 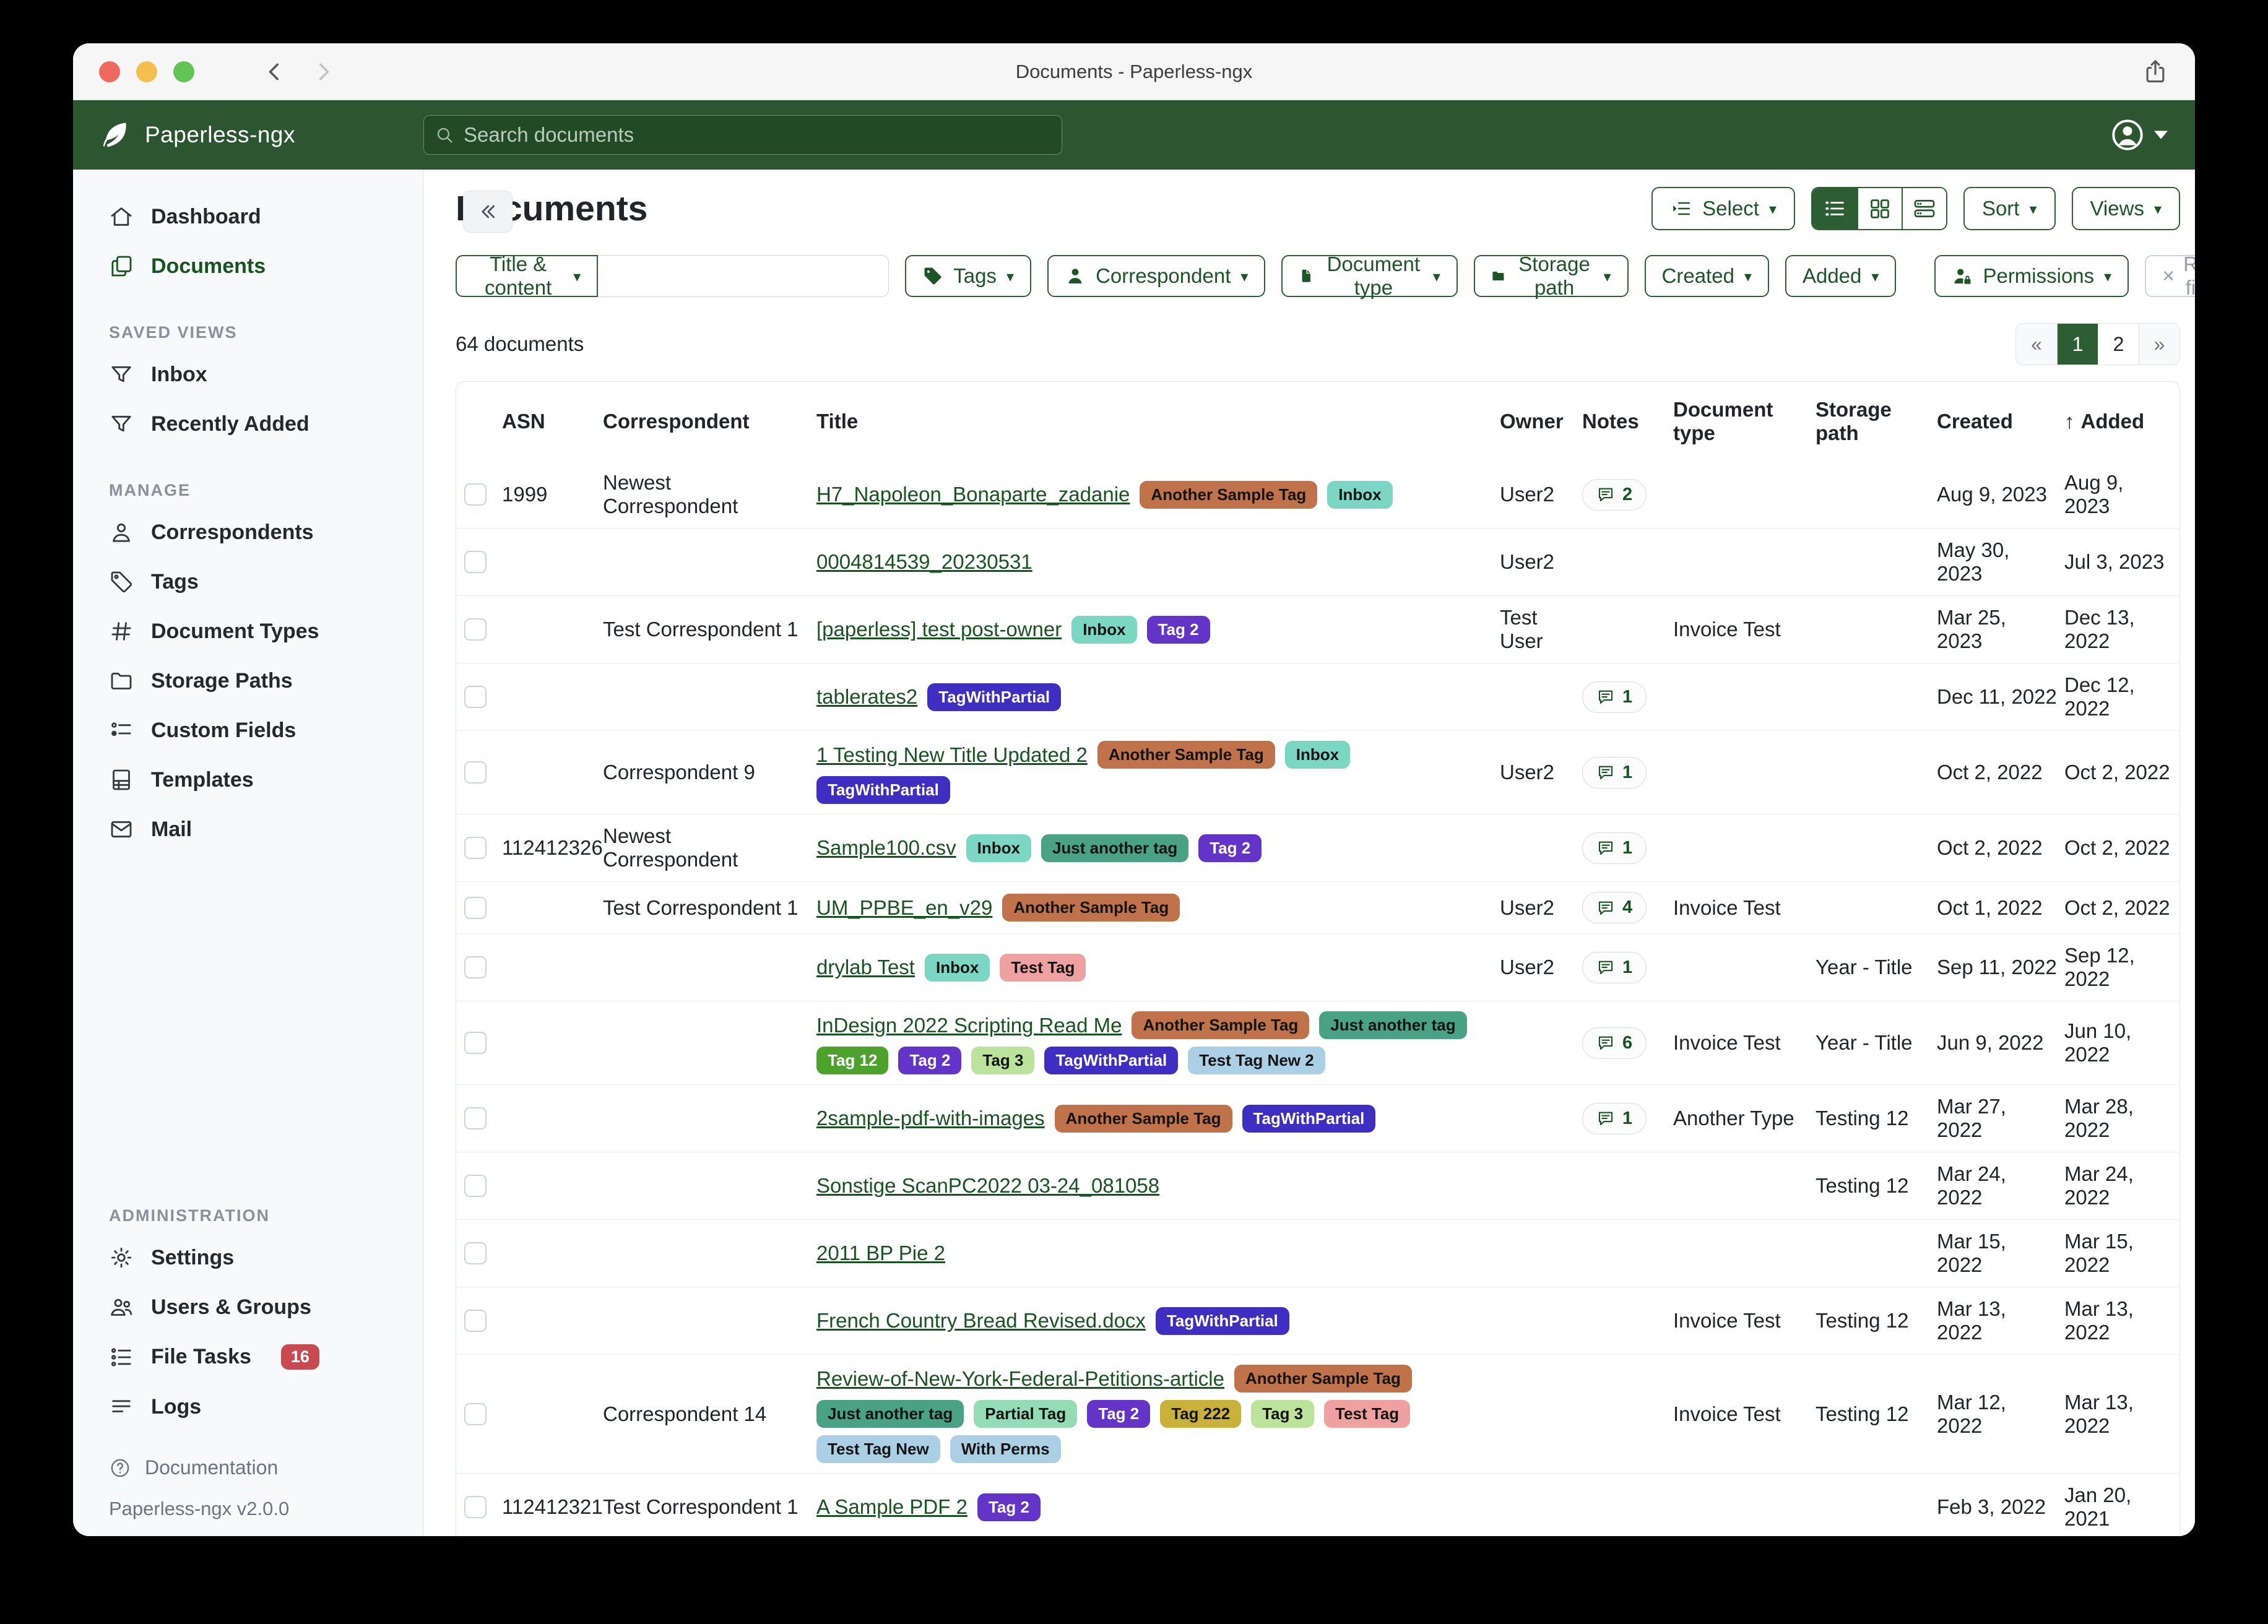 What do you see at coordinates (1923, 208) in the screenshot?
I see `view-detail-toggle` at bounding box center [1923, 208].